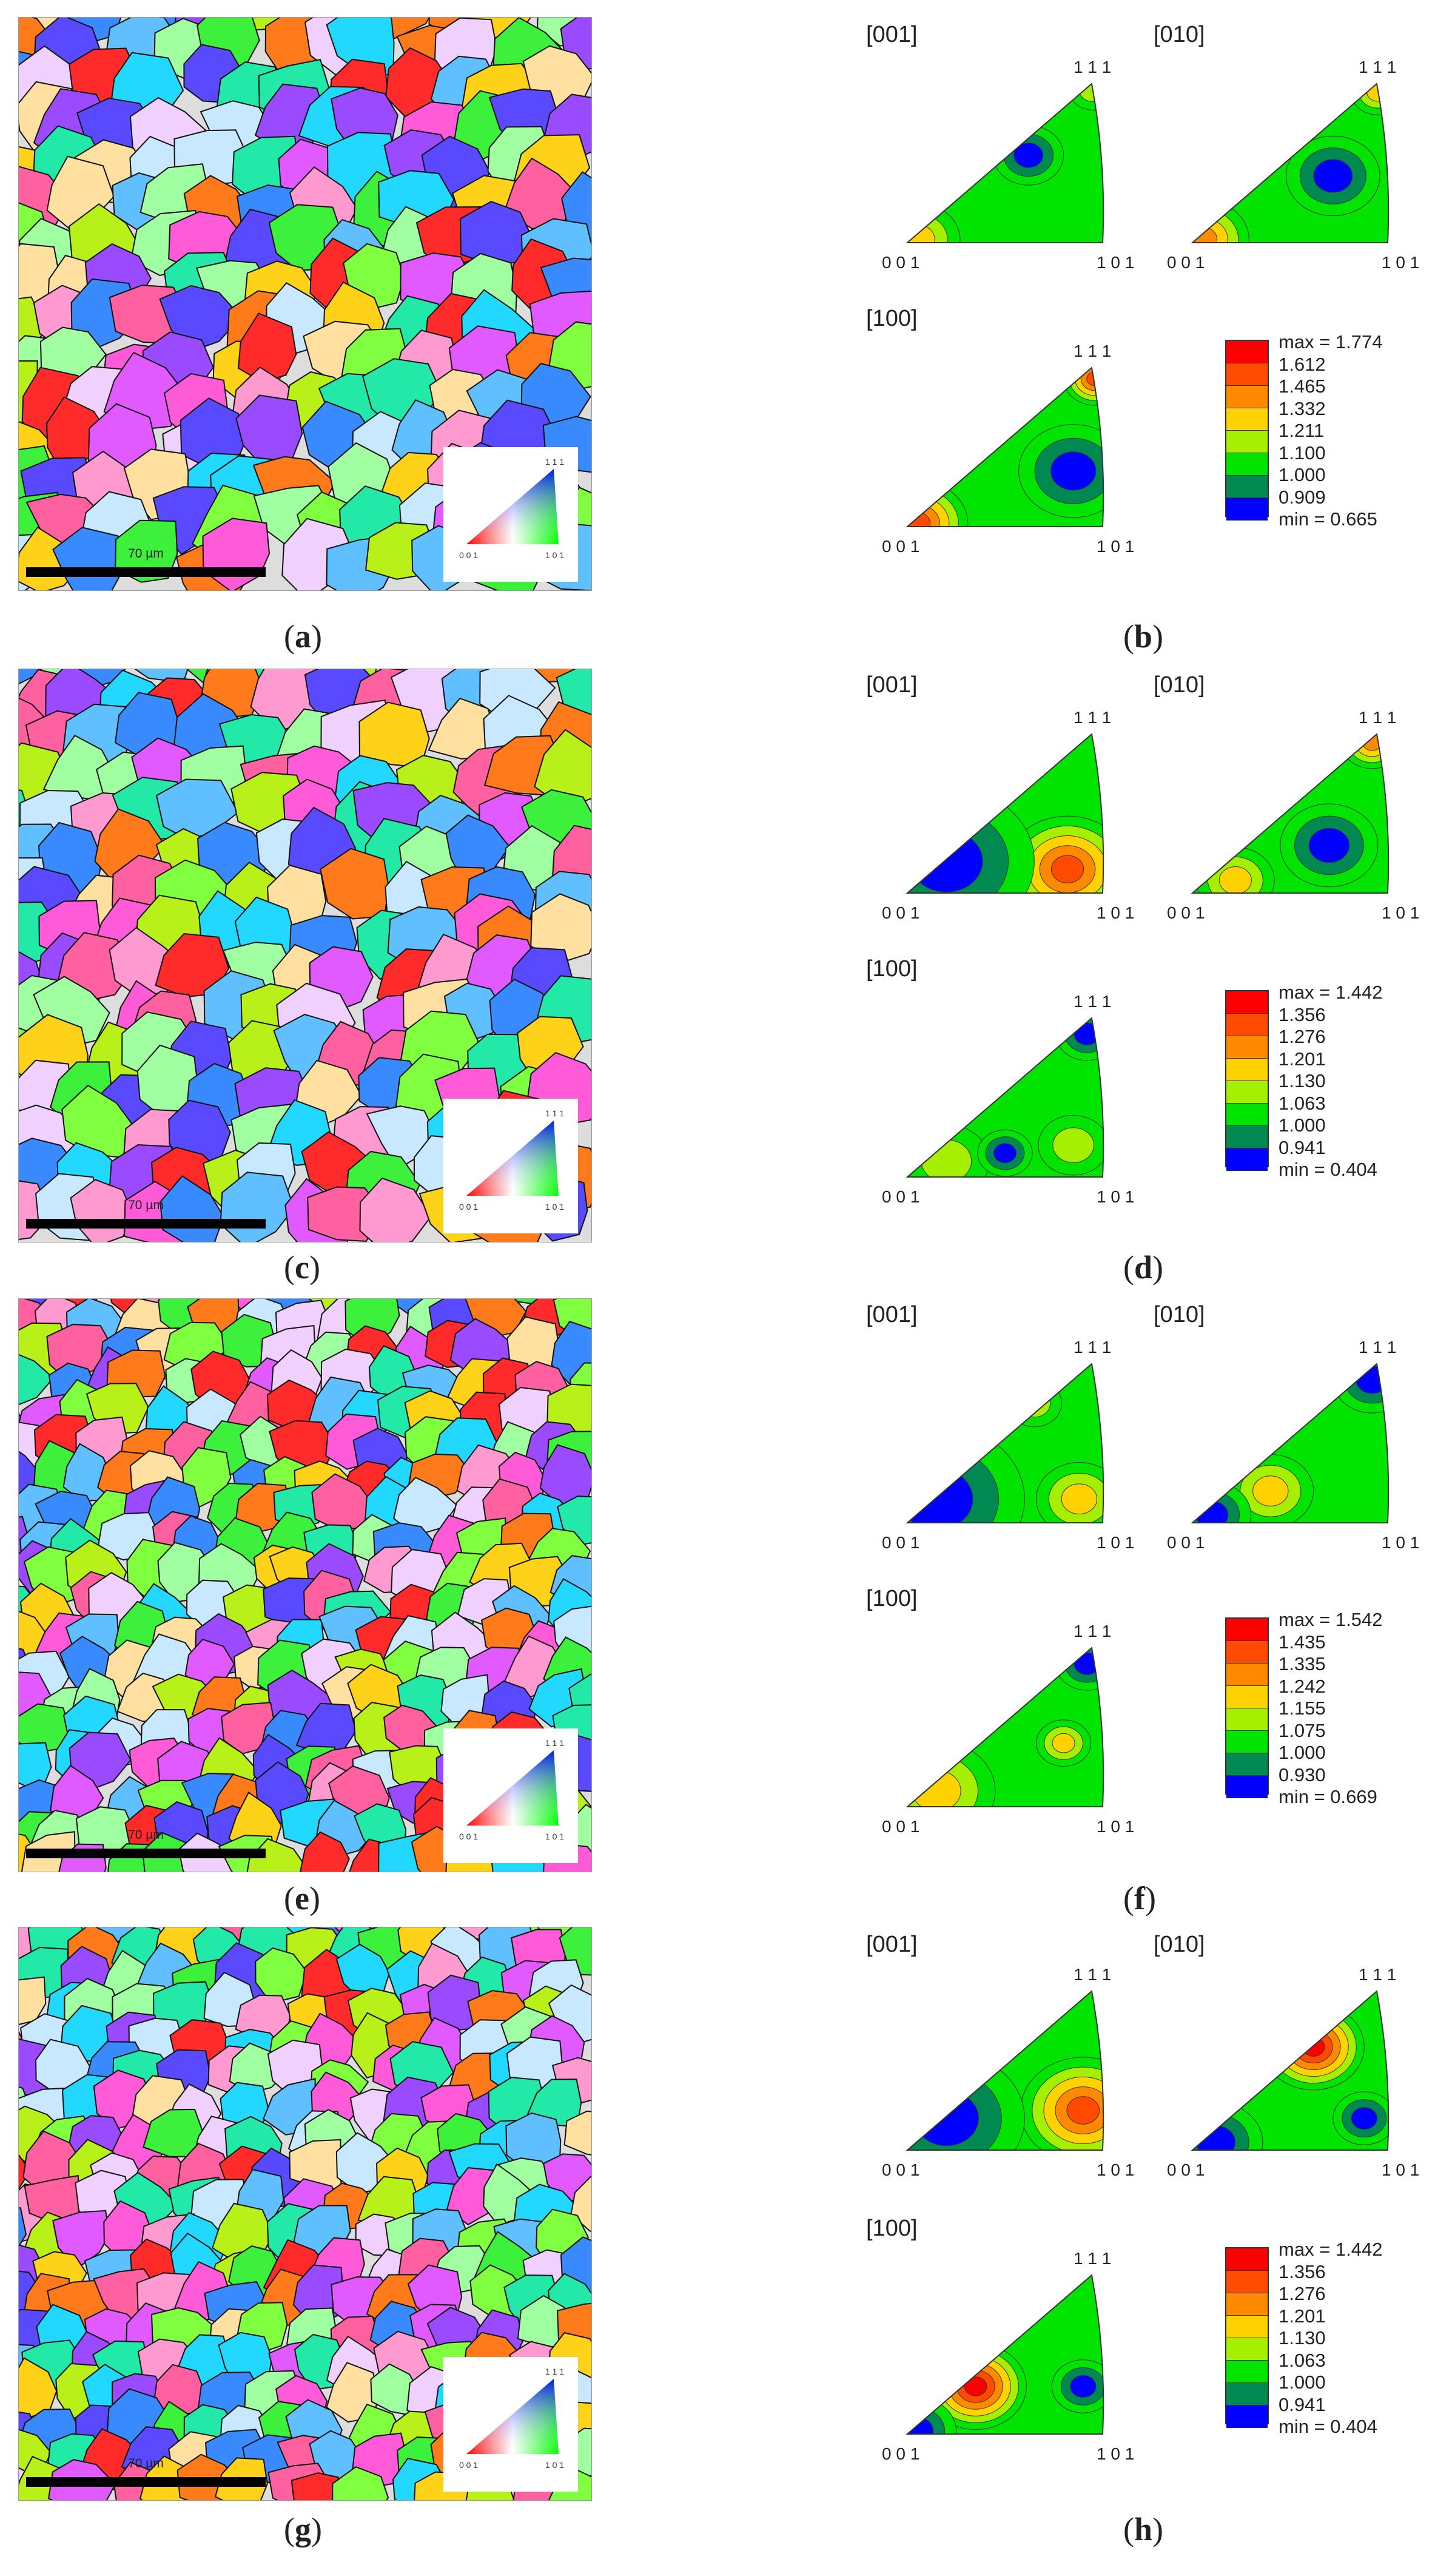 The height and width of the screenshot is (2576, 1435). Describe the element at coordinates (1302, 387) in the screenshot. I see `legend-label: 1.465` at that location.